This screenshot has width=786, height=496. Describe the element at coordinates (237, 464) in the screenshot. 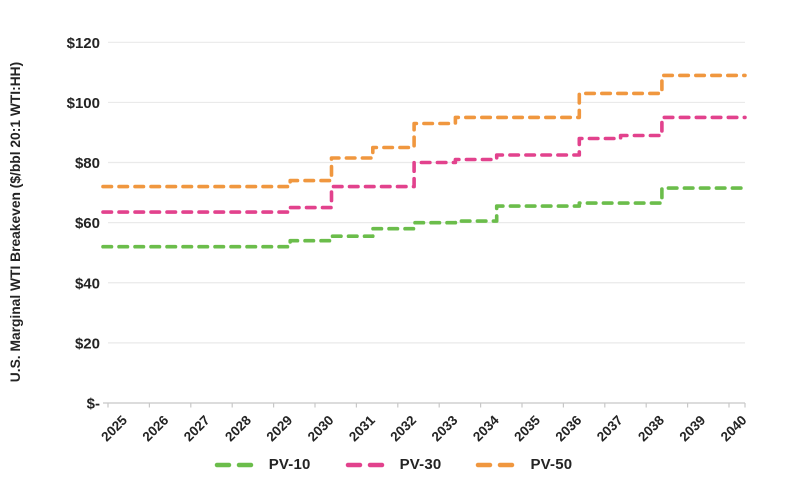

I see `legend-dash-pv10-icon` at that location.